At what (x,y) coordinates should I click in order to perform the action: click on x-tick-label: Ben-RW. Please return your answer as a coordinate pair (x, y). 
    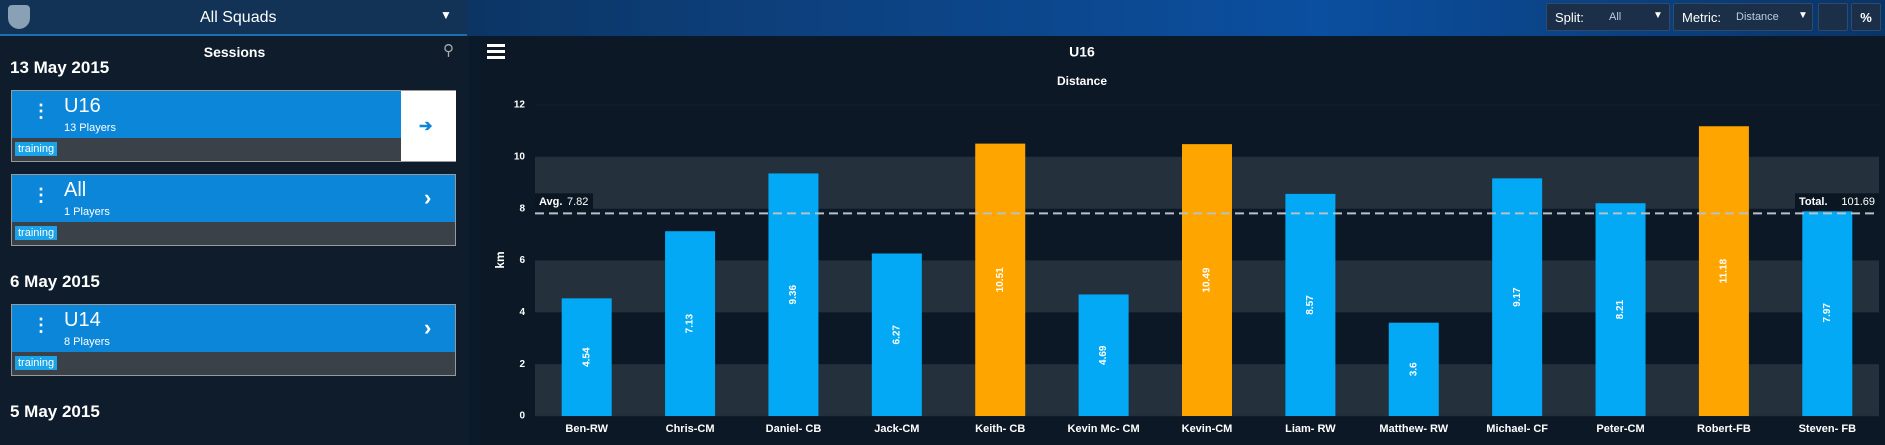
    Looking at the image, I should click on (586, 429).